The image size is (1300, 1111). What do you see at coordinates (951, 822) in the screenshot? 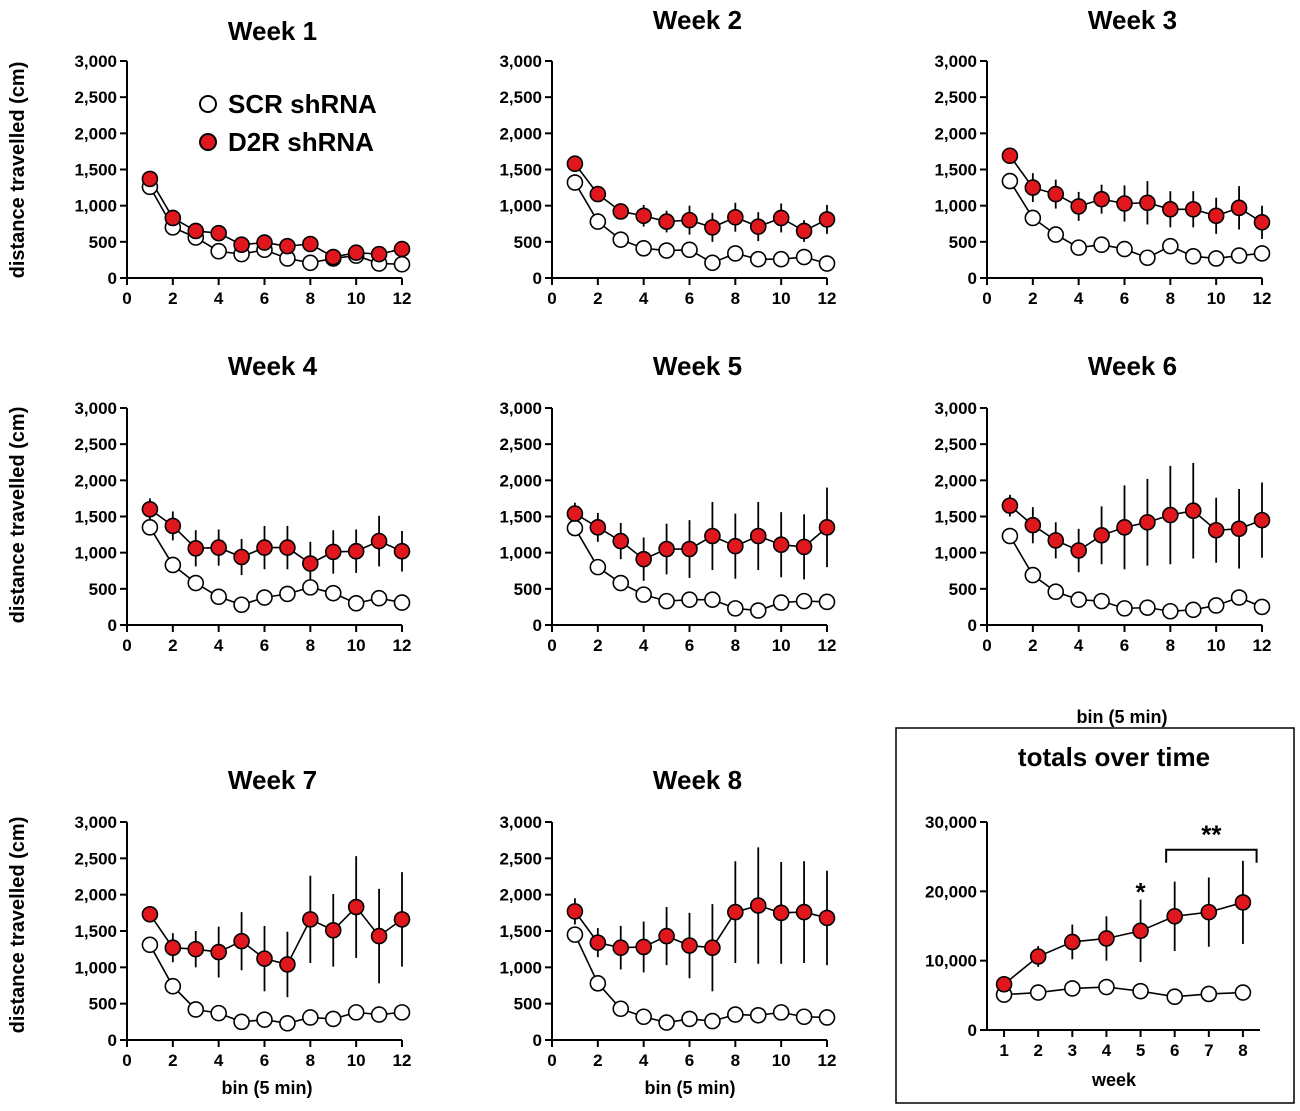
I see `y-tick-label: 30,000` at bounding box center [951, 822].